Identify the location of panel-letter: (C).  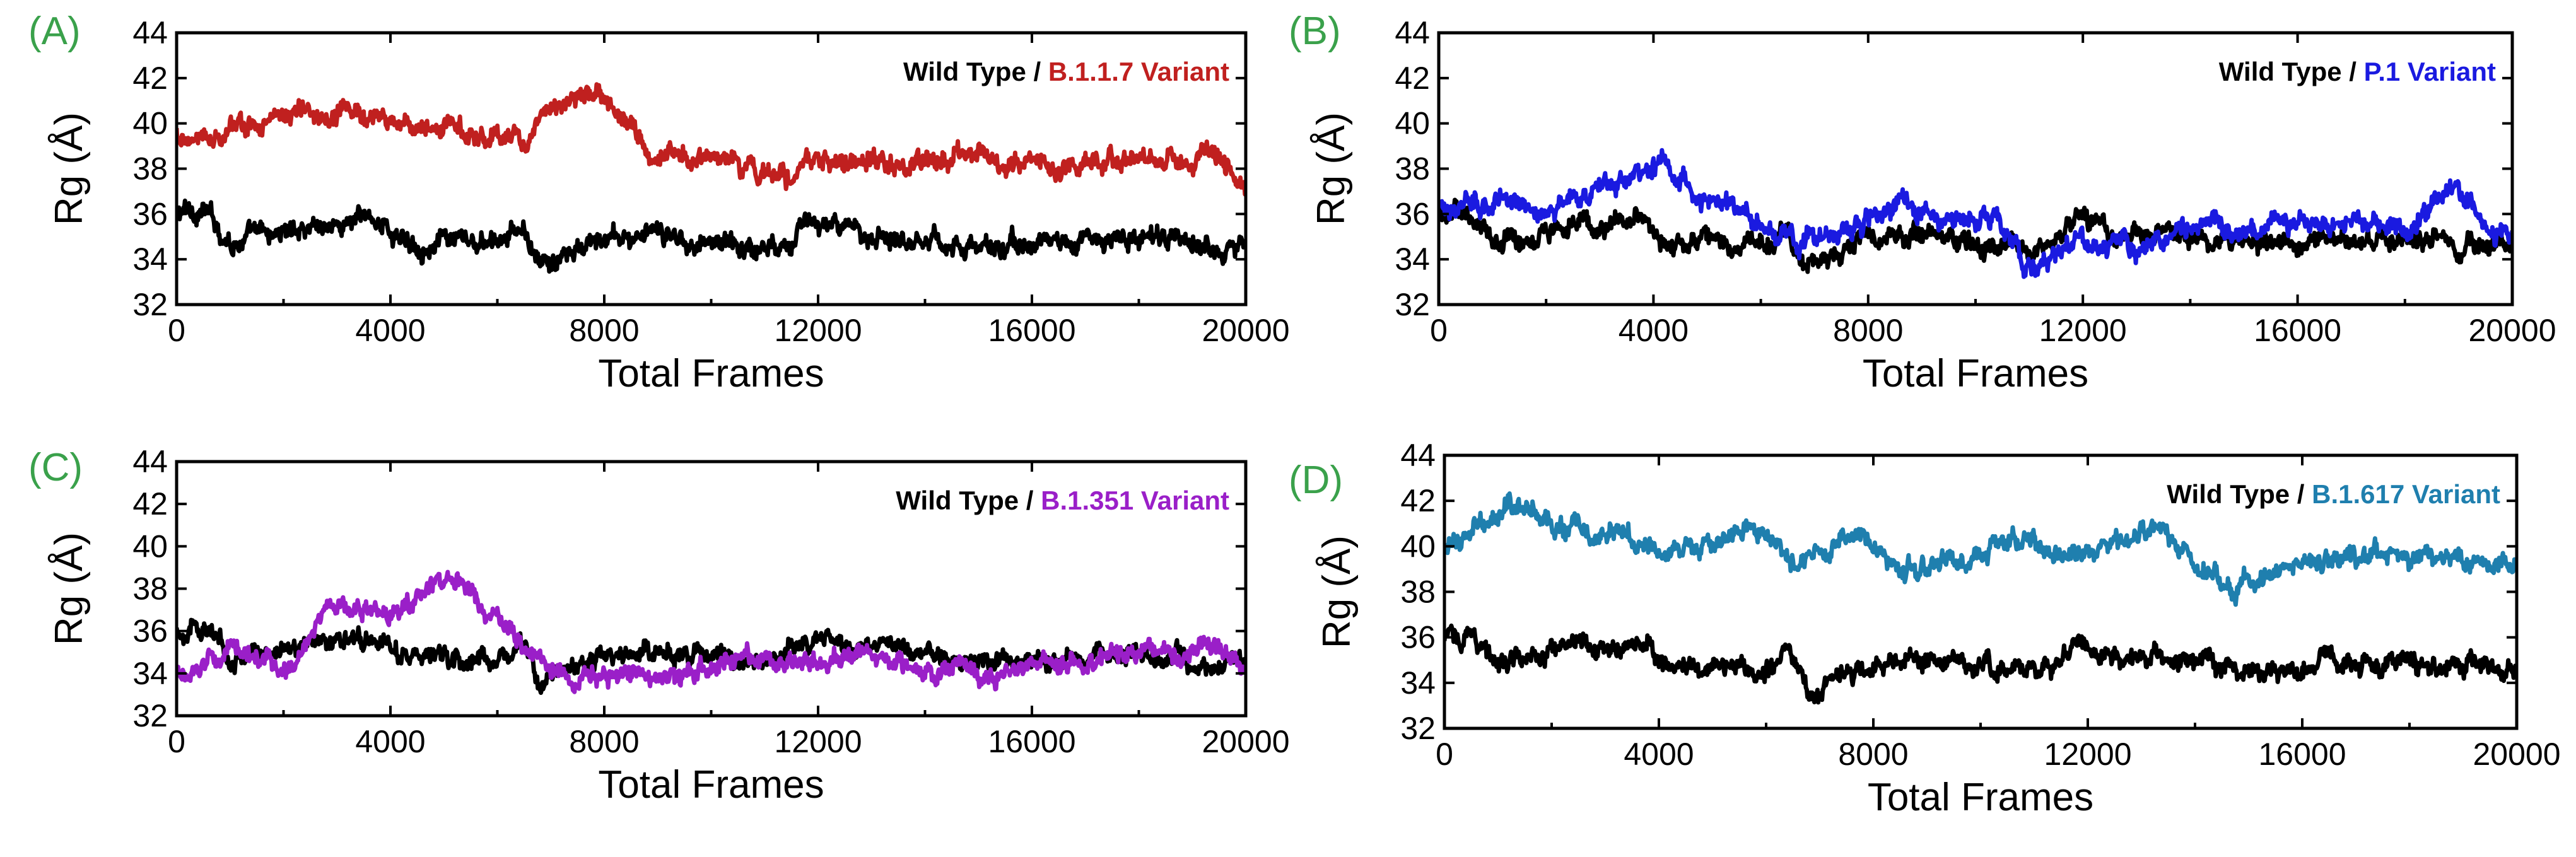
(55, 467).